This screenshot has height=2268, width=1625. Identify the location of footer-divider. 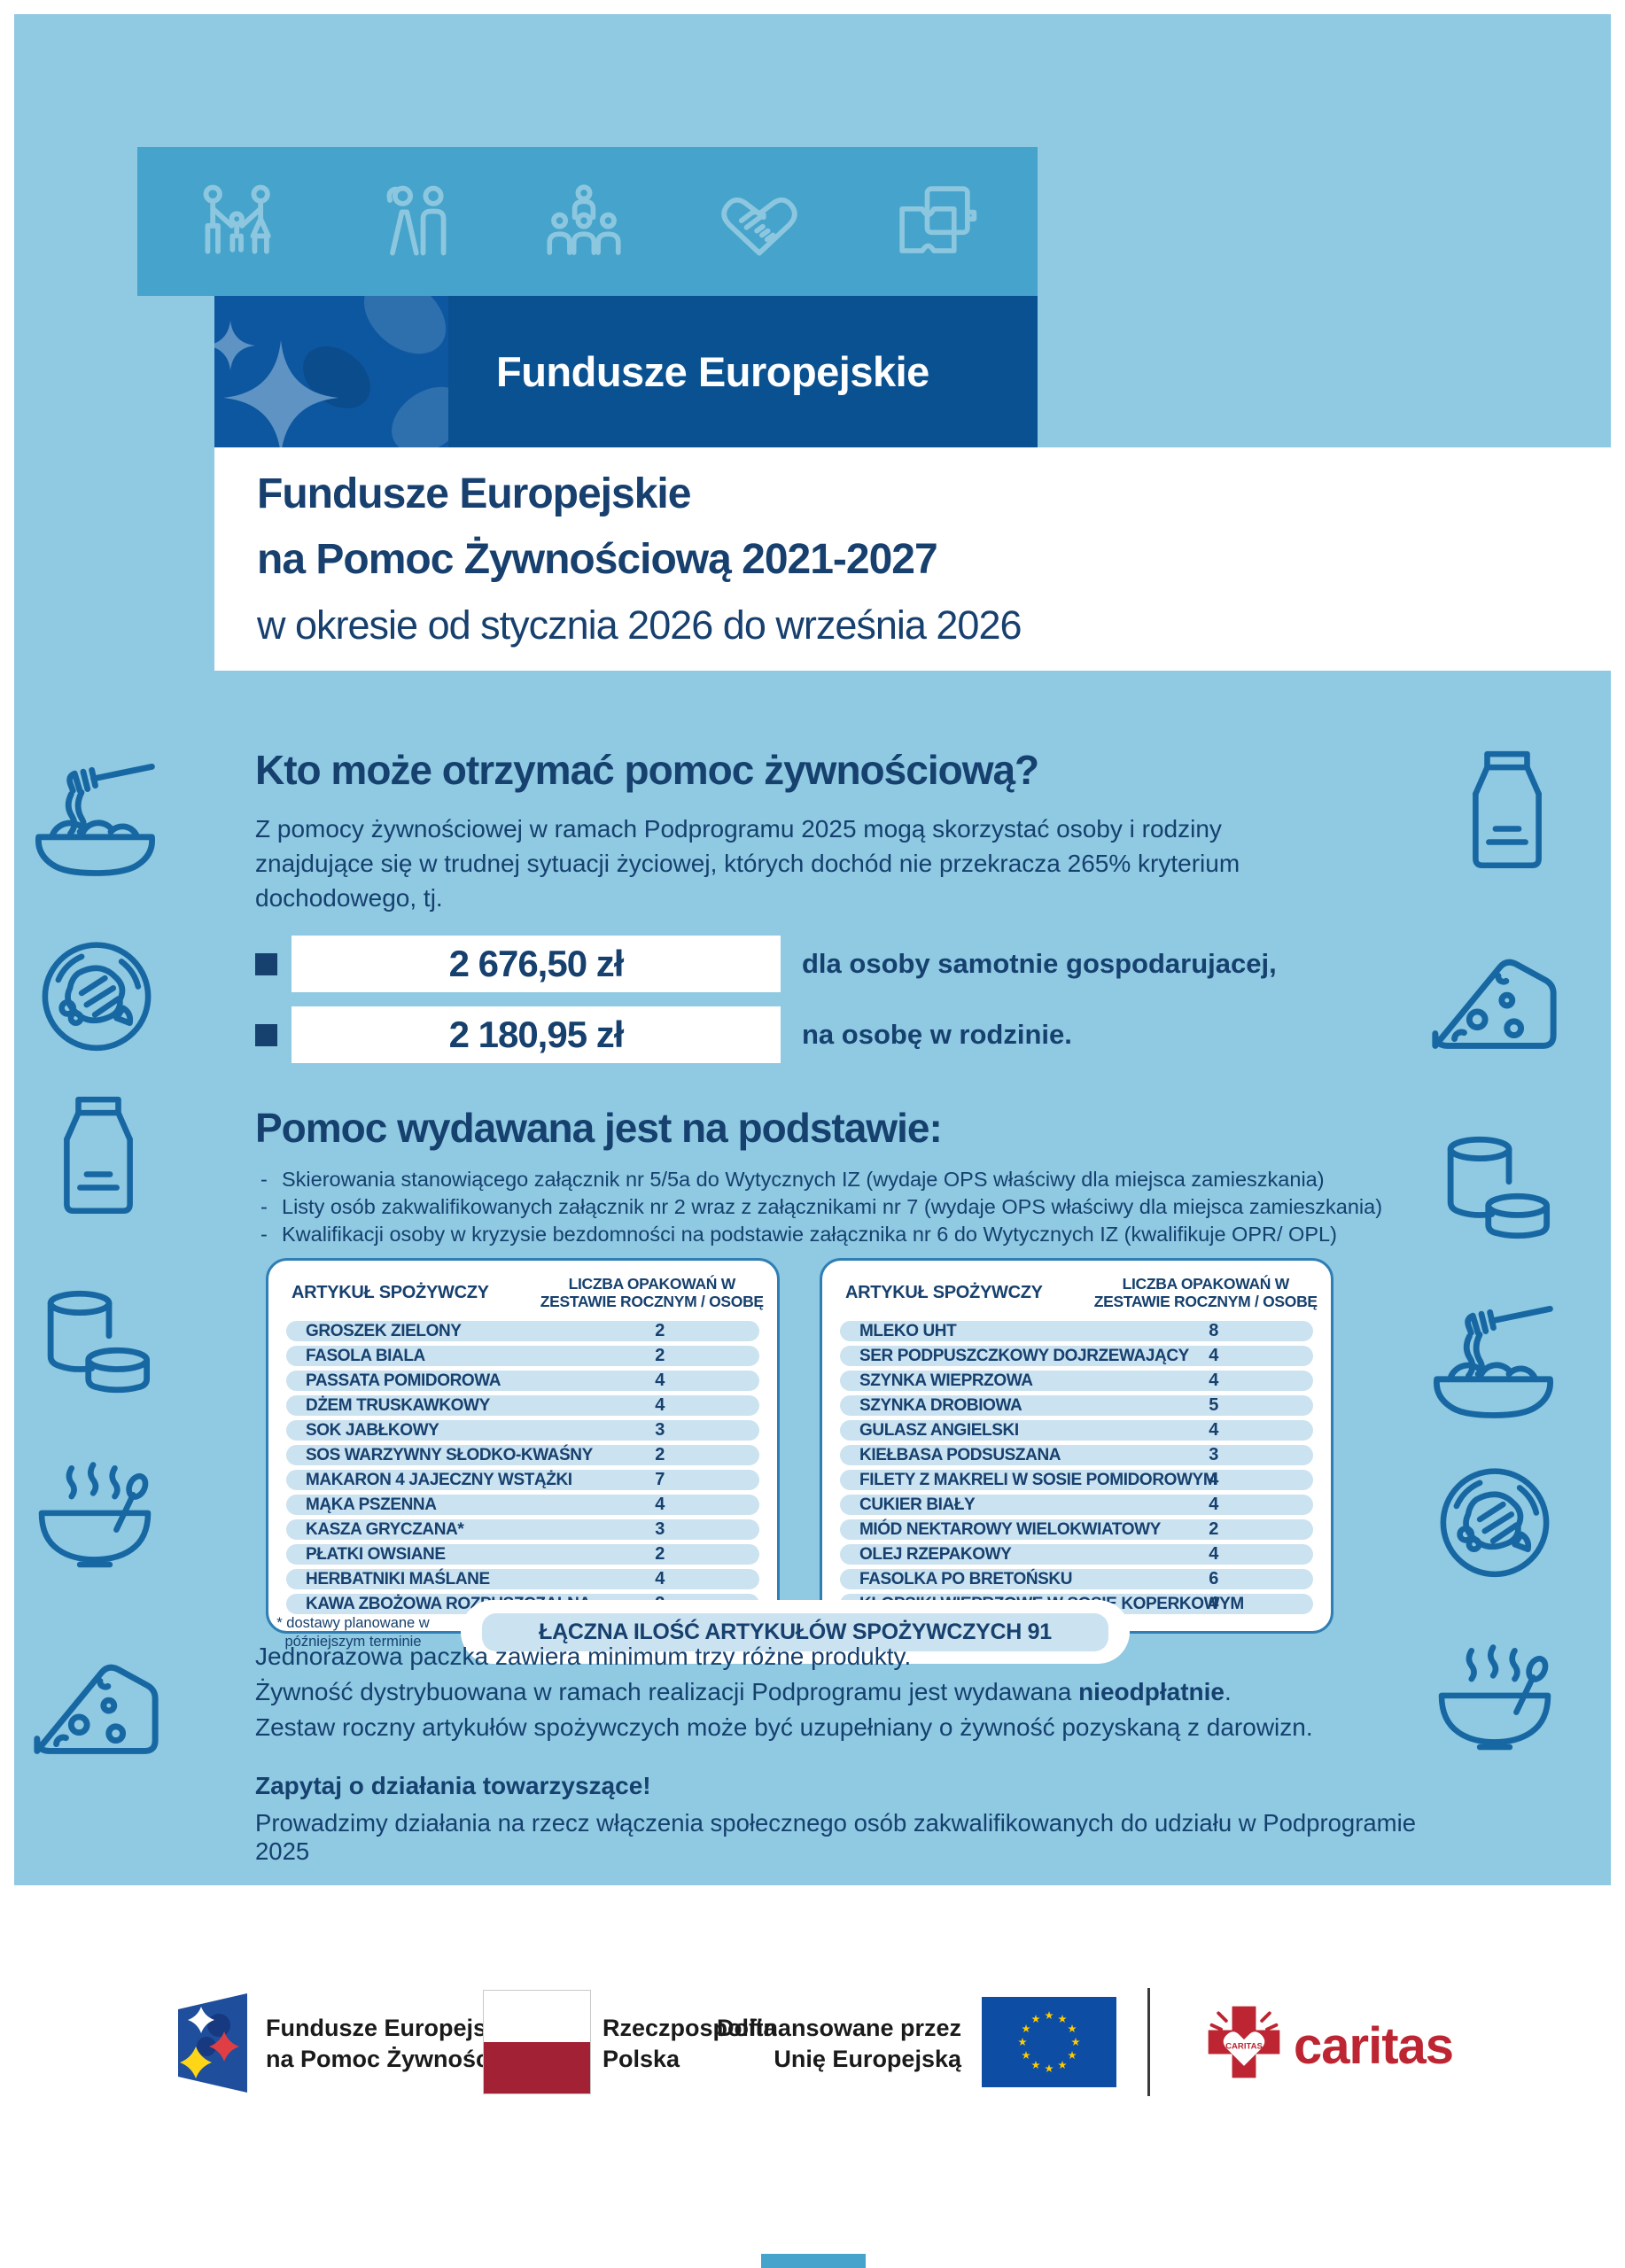
(1148, 2042).